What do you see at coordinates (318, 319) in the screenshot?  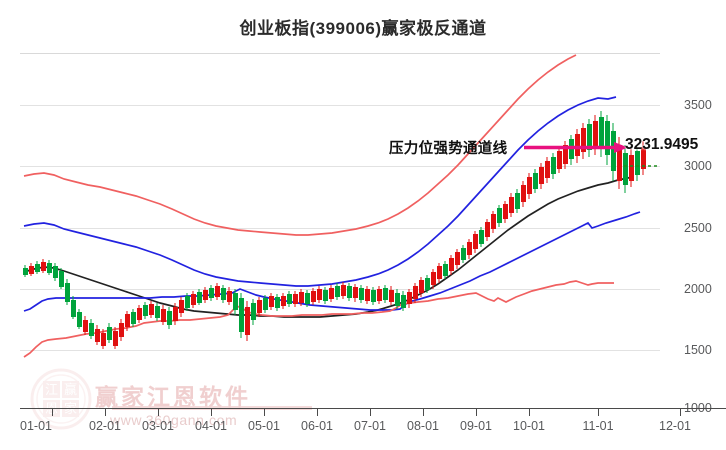 I see `series-outer-lower-red` at bounding box center [318, 319].